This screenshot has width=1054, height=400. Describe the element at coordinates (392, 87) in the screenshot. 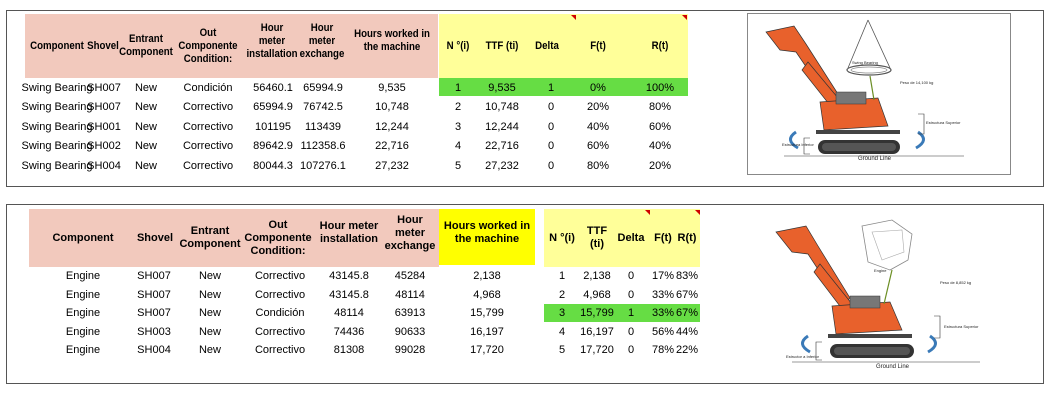

I see `table-cell: 9,535` at that location.